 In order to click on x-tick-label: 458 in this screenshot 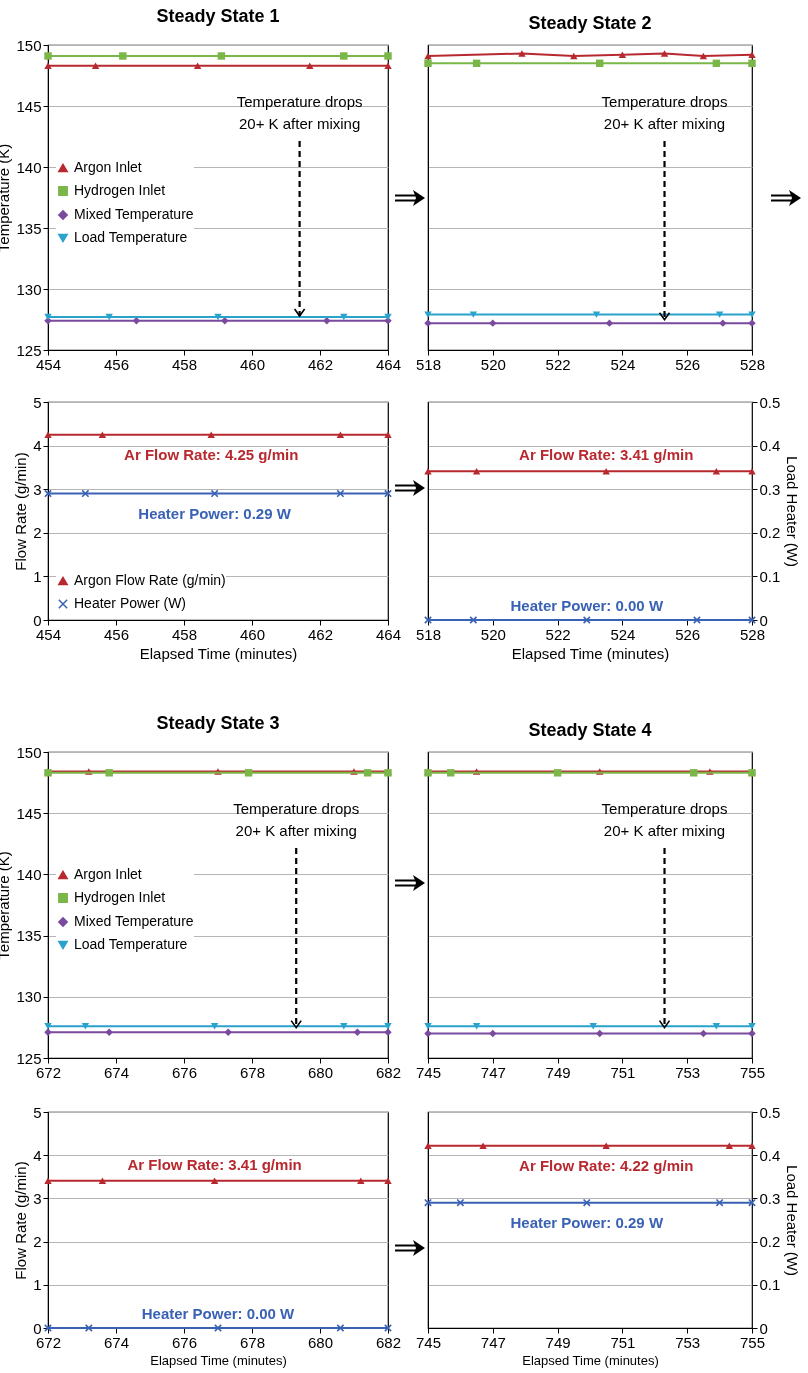, I will do `click(184, 634)`.